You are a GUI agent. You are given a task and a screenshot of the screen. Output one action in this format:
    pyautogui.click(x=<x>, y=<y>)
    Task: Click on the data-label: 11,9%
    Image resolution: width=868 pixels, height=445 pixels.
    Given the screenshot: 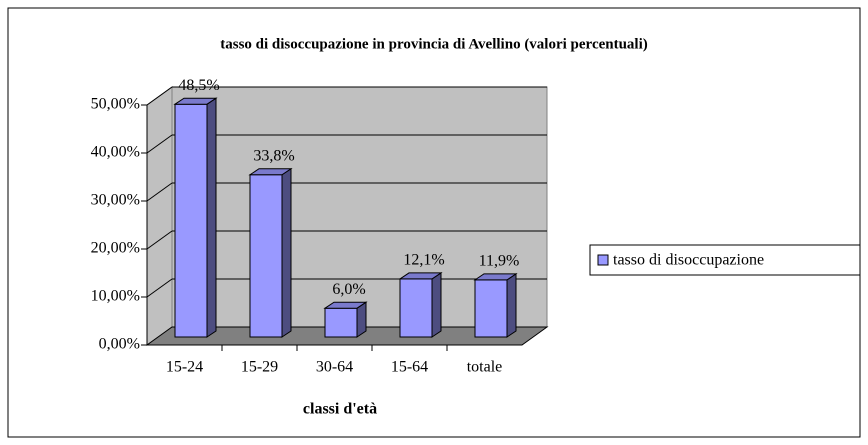 What is the action you would take?
    pyautogui.click(x=499, y=261)
    